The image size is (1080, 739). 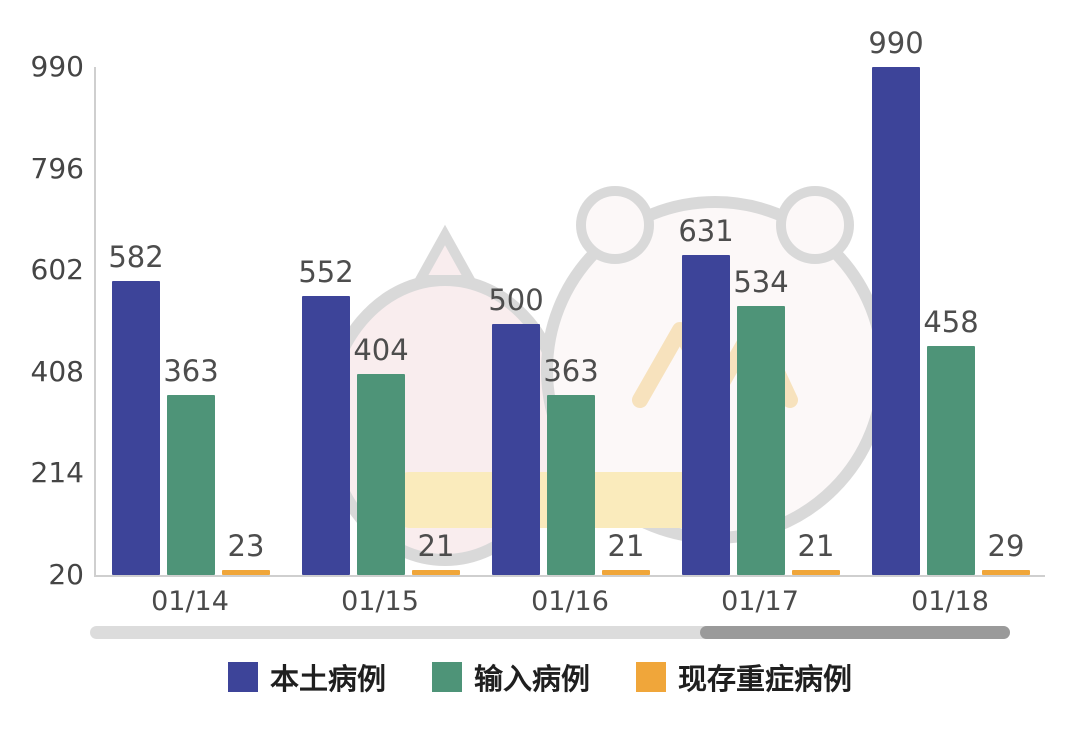 What do you see at coordinates (326, 272) in the screenshot?
I see `bar-value-label: 552` at bounding box center [326, 272].